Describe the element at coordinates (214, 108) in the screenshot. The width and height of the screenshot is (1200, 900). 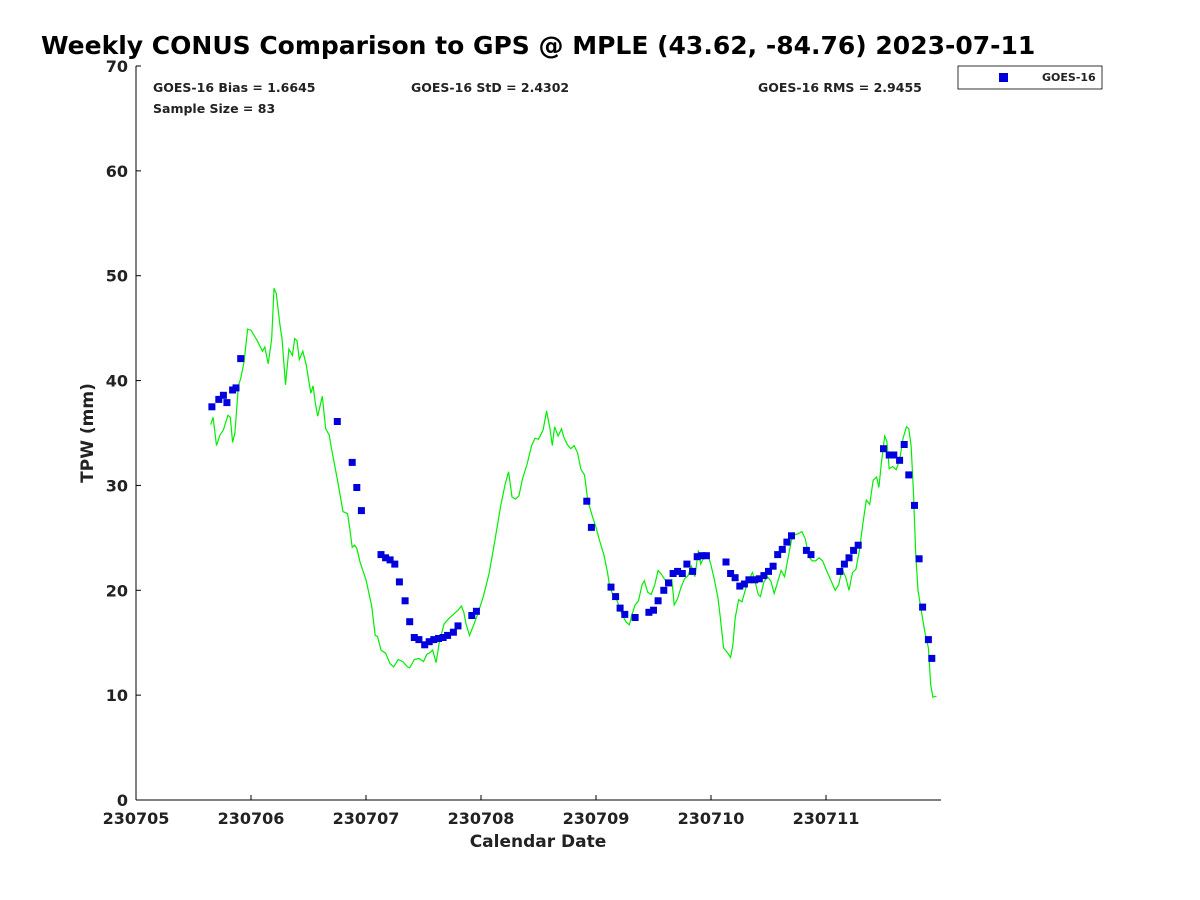
I see `stat-sample-size: Sample Size = 83` at that location.